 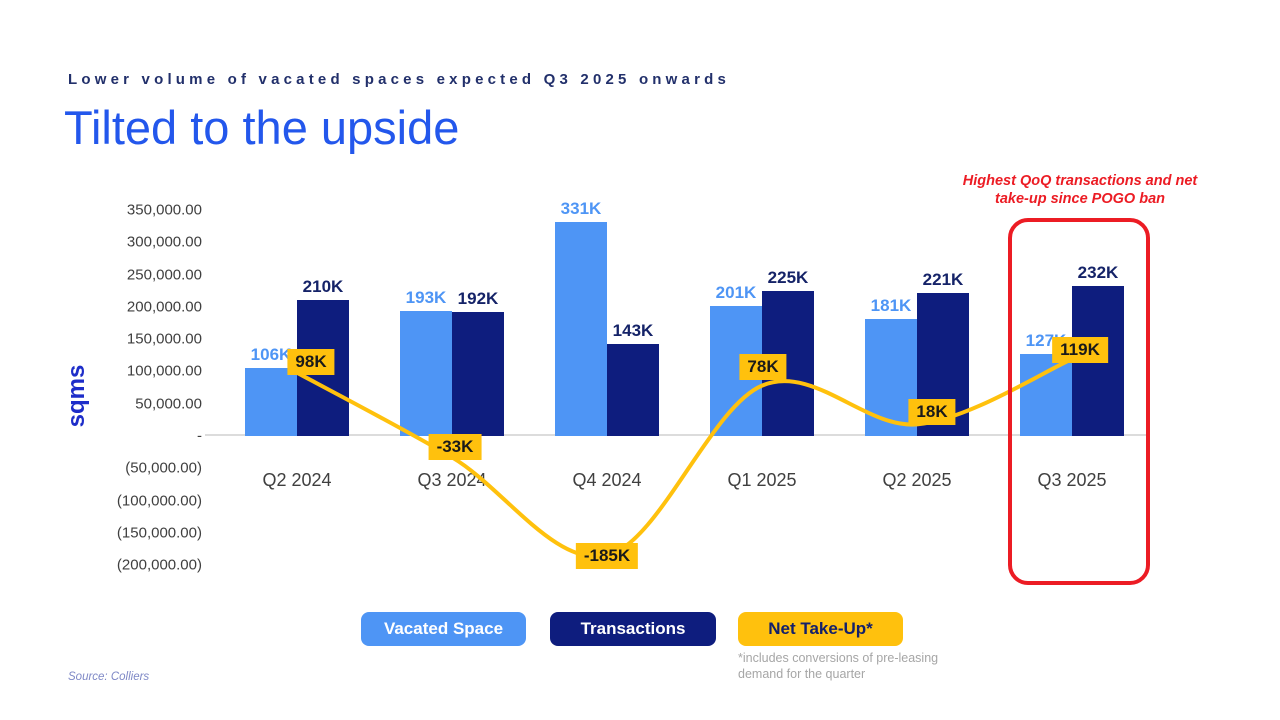 What do you see at coordinates (426, 373) in the screenshot?
I see `vacated-space-bar-q3-2024` at bounding box center [426, 373].